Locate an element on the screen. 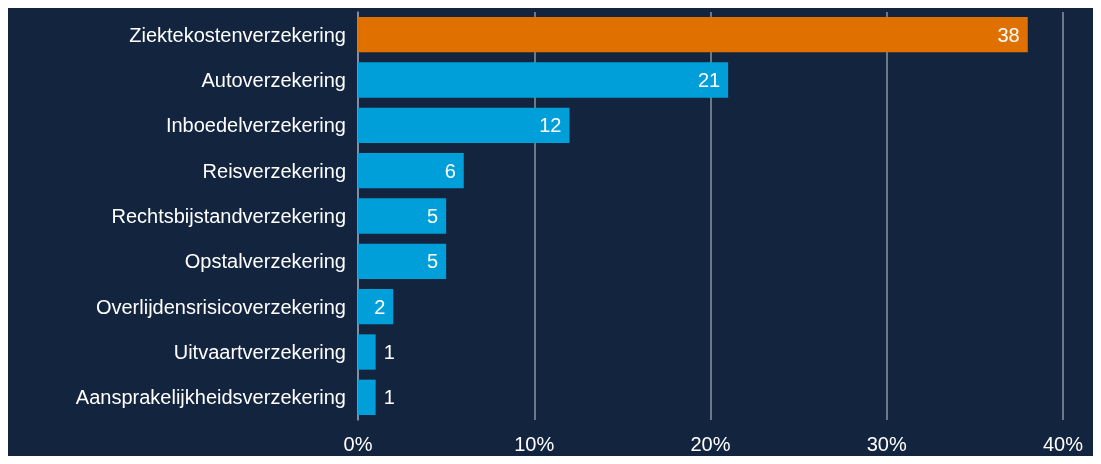 This screenshot has width=1101, height=464. y-tick-label: Inboedelverzekering is located at coordinates (255, 125).